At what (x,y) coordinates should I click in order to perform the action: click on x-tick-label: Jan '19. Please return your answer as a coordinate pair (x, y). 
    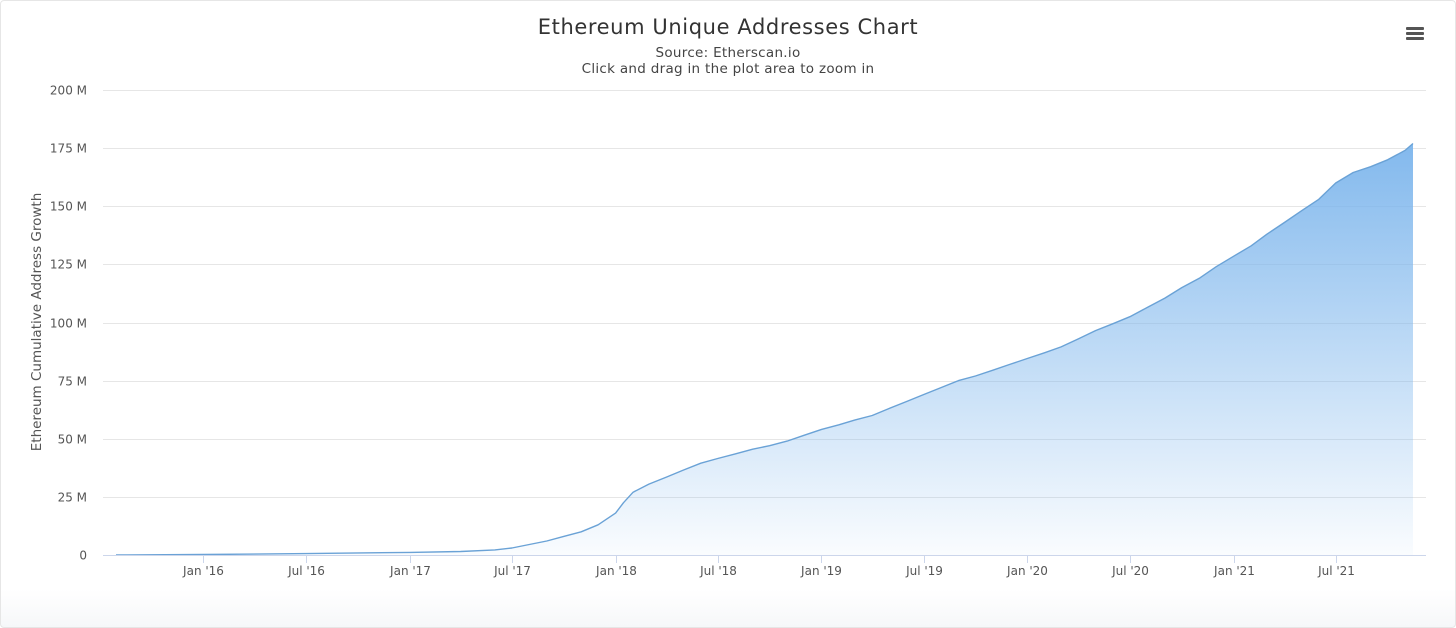
    Looking at the image, I should click on (821, 571).